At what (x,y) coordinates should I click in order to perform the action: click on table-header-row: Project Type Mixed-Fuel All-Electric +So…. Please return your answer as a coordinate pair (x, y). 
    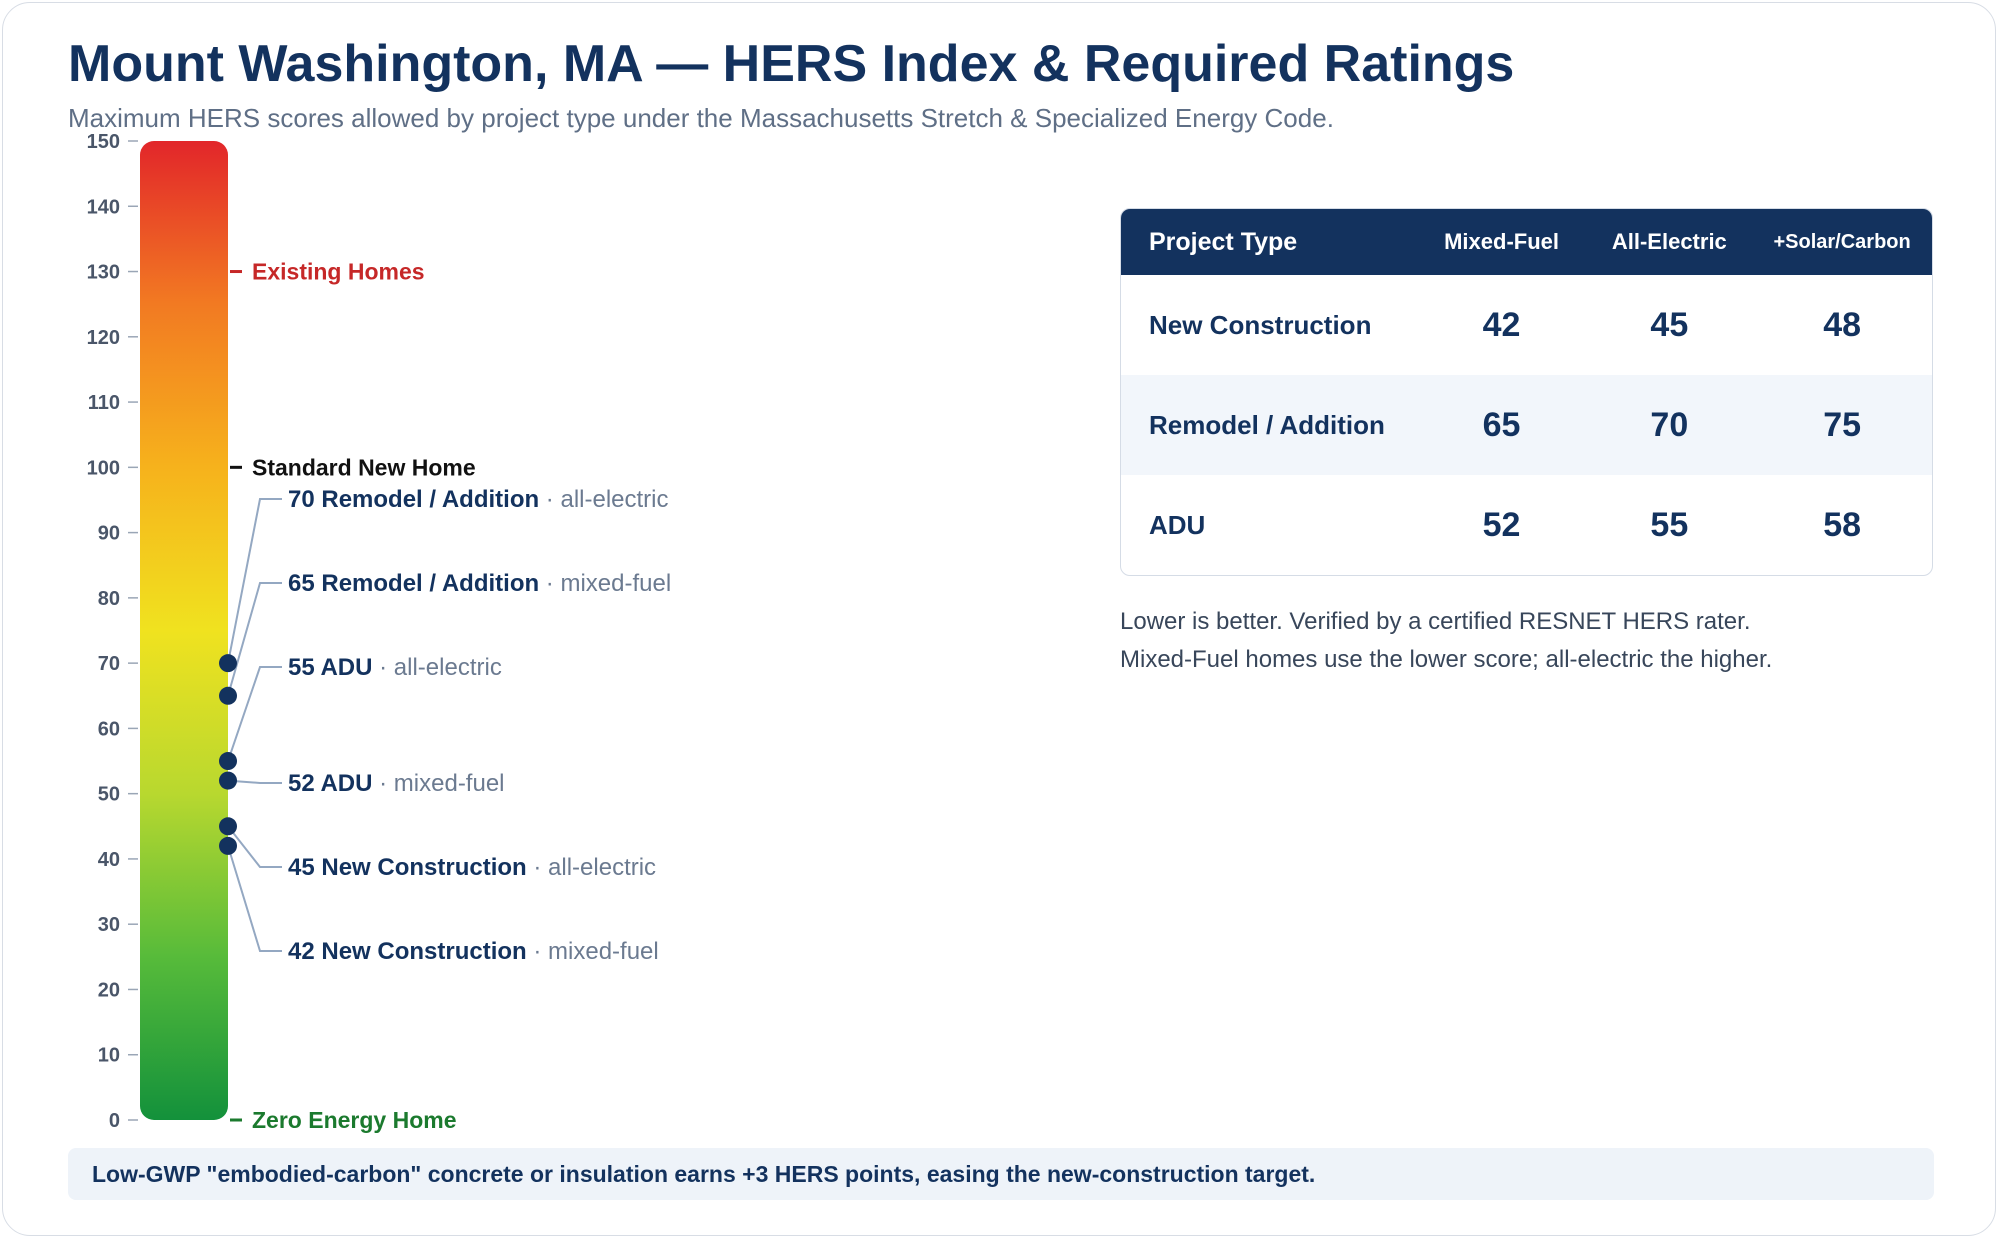
    Looking at the image, I should click on (1526, 242).